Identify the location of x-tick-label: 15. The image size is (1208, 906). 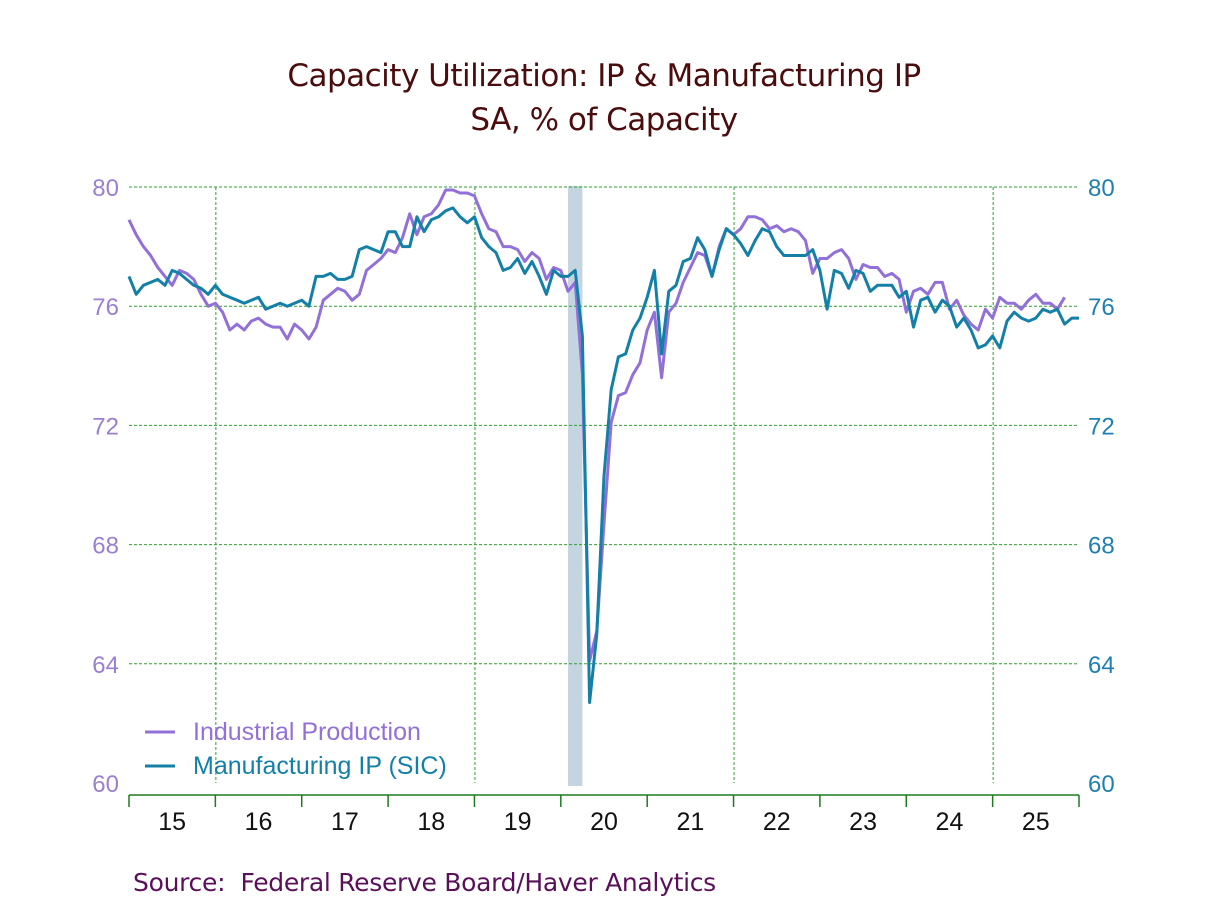
(172, 822).